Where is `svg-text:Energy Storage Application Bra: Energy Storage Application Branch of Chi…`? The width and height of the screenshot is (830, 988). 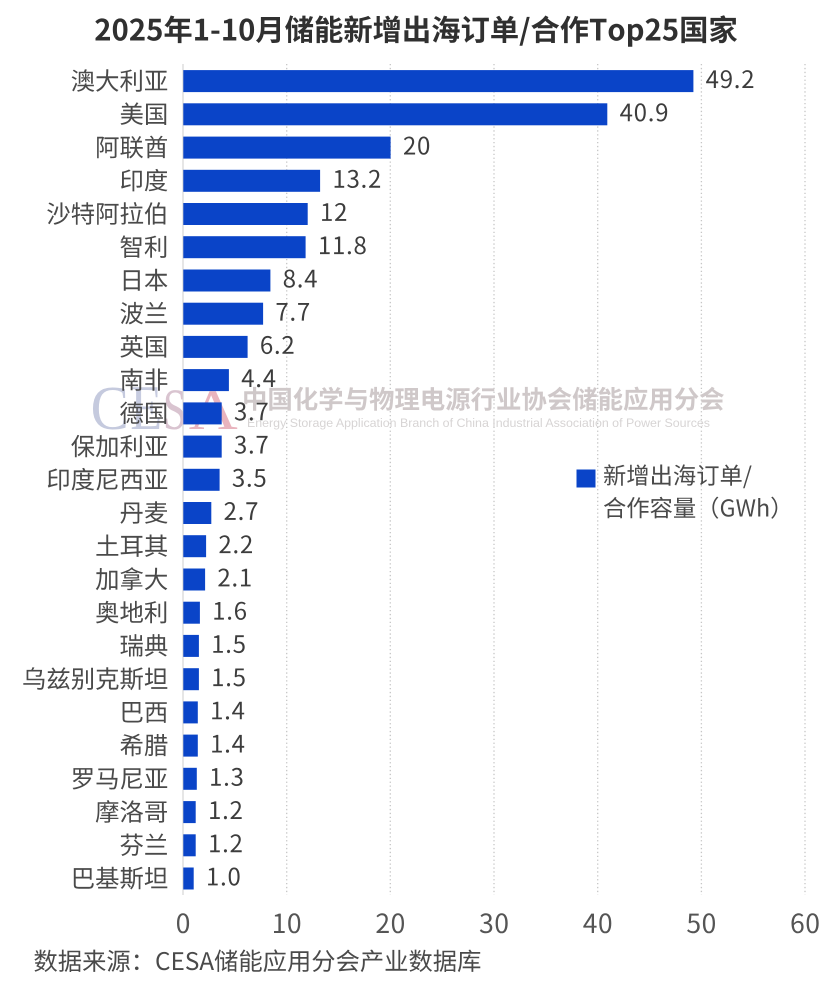 svg-text:Energy Storage Application Bra: Energy Storage Application Branch of Chi… is located at coordinates (478, 423).